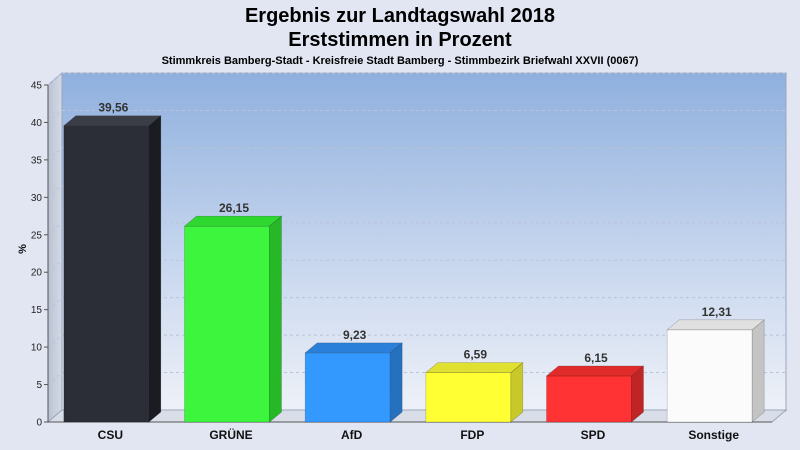  Describe the element at coordinates (472, 435) in the screenshot. I see `category-label: FDP` at that location.